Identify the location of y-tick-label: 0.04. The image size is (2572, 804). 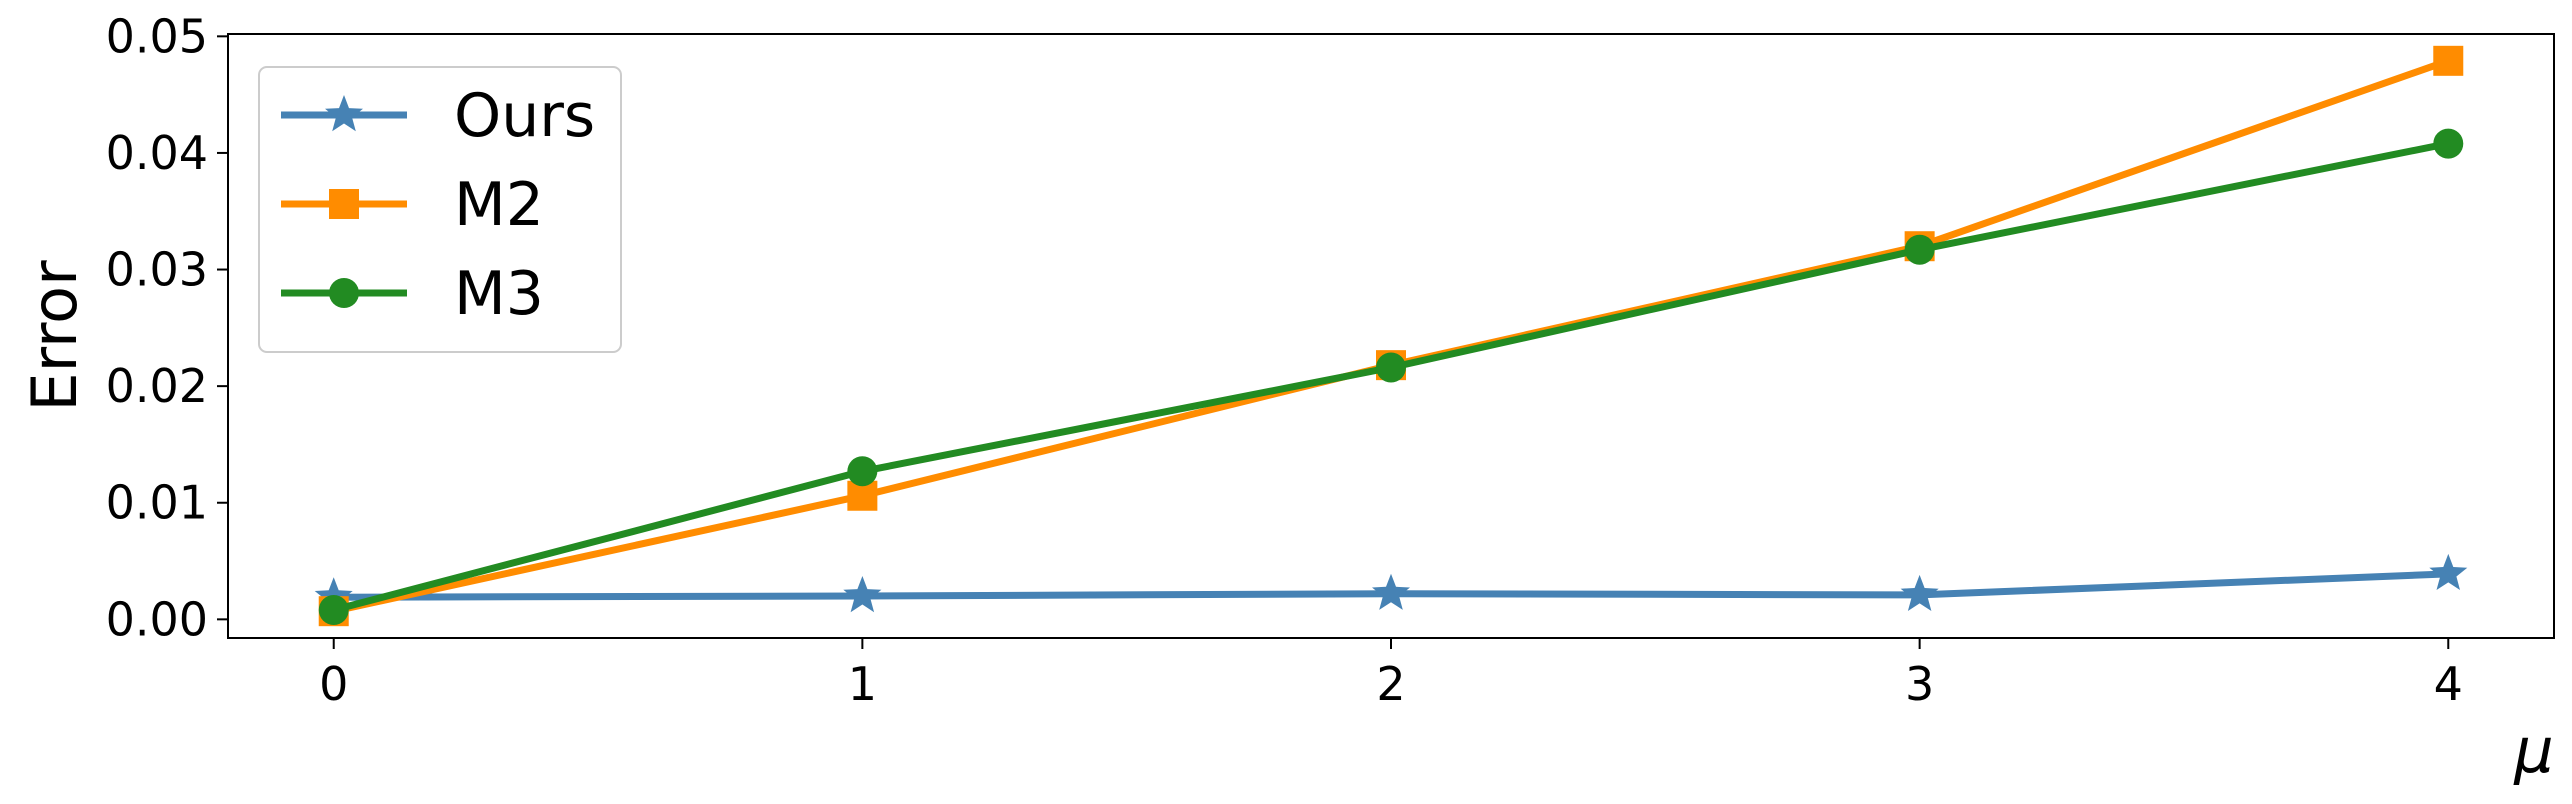
(157, 153).